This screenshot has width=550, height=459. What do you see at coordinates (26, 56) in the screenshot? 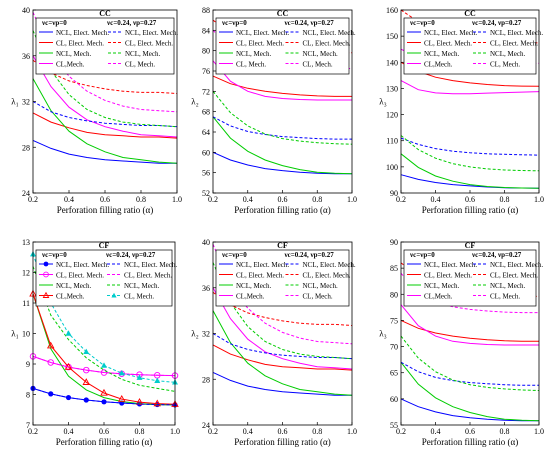
I see `y-tick-label: 36` at bounding box center [26, 56].